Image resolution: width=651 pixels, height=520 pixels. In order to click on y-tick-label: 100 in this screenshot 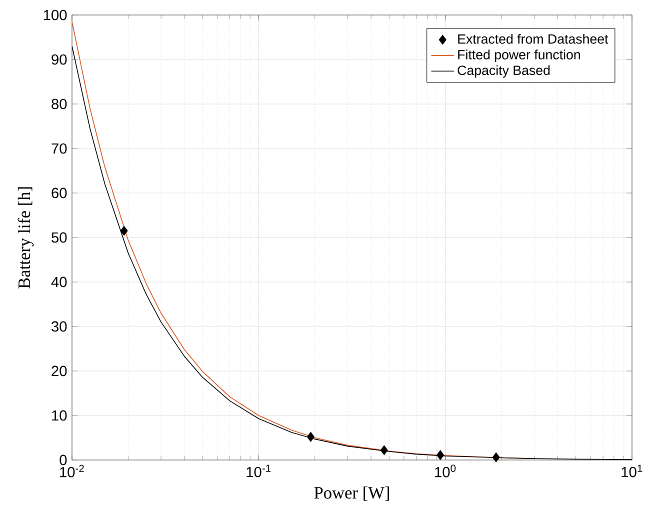, I will do `click(55, 15)`.